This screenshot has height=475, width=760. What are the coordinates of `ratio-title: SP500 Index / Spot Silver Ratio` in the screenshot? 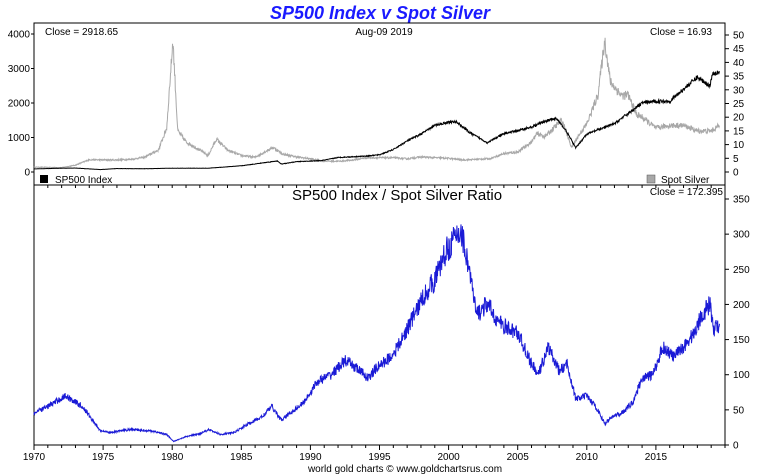 It's located at (397, 195).